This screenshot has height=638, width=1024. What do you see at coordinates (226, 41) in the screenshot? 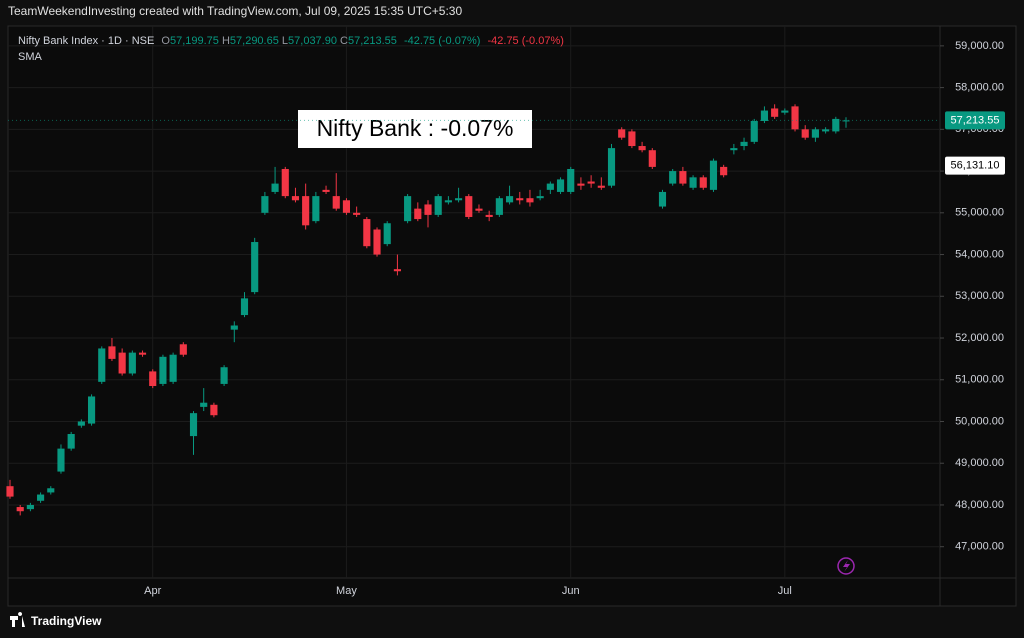
I see `ohlc-key: H` at bounding box center [226, 41].